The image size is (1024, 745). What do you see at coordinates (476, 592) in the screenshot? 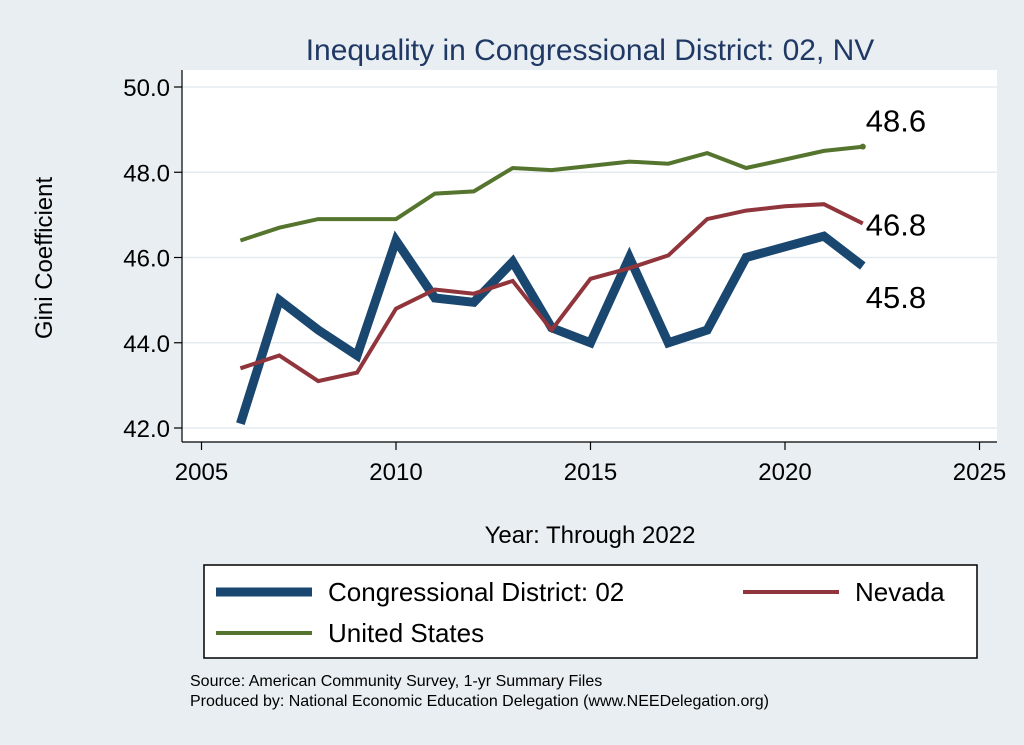
I see `legend-label: Congressional District: 02` at bounding box center [476, 592].